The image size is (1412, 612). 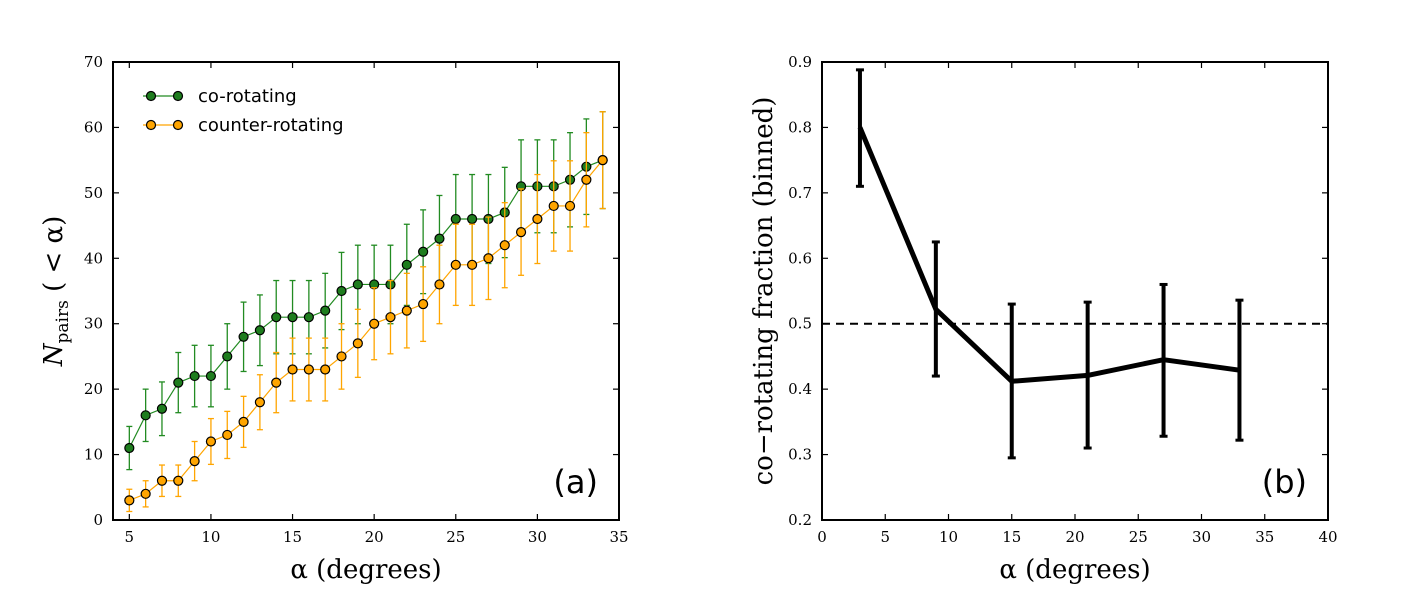 I want to click on y-tick-label: 60, so click(x=93, y=127).